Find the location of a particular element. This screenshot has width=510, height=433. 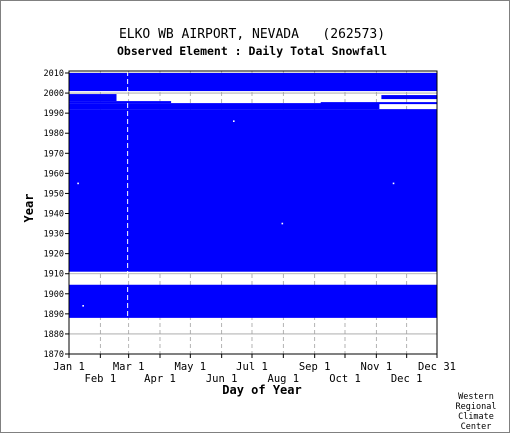

x-tick-label: Feb 1 is located at coordinates (101, 379).